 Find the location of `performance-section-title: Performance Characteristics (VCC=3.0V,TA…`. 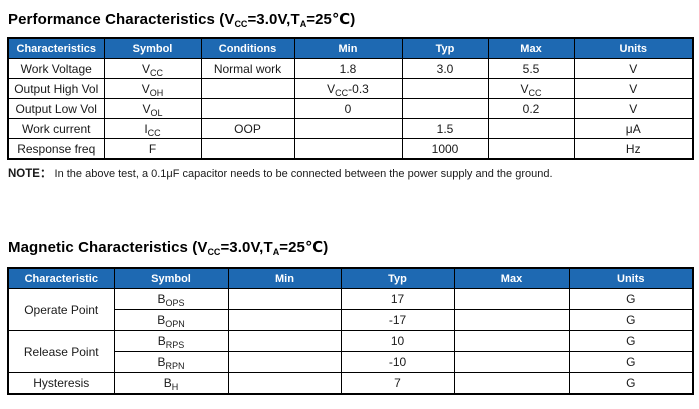

performance-section-title: Performance Characteristics (VCC=3.0V,TA… is located at coordinates (350, 19).